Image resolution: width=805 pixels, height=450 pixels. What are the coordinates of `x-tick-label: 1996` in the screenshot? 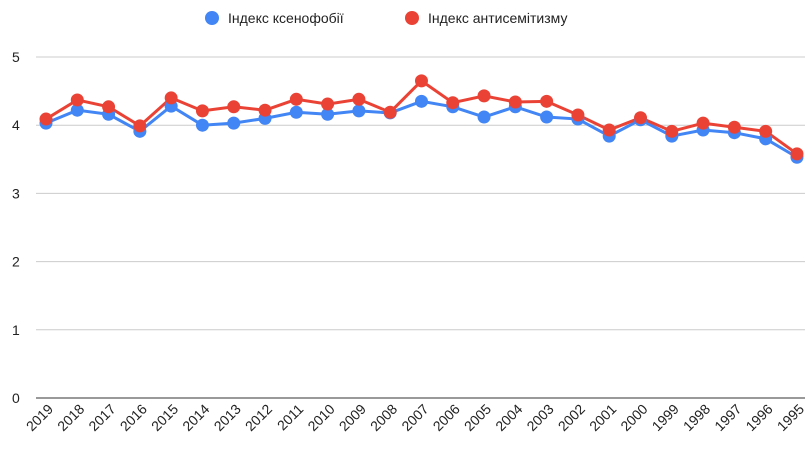 It's located at (758, 417).